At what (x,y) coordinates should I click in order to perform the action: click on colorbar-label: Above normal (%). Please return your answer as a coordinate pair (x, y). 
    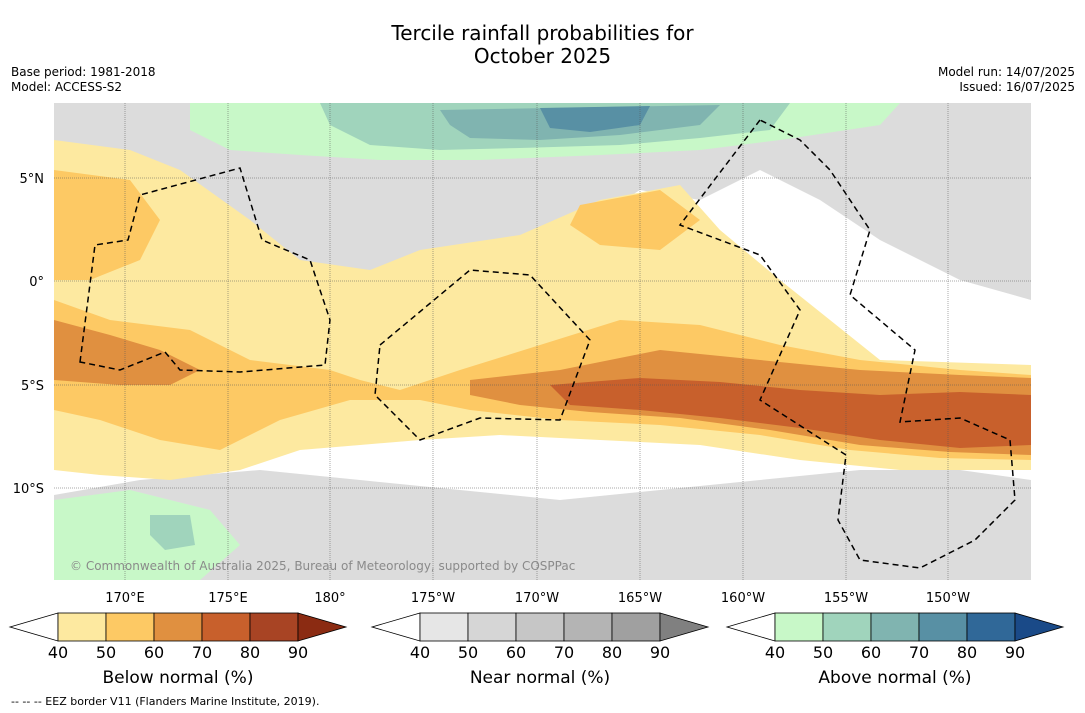
    Looking at the image, I should click on (895, 678).